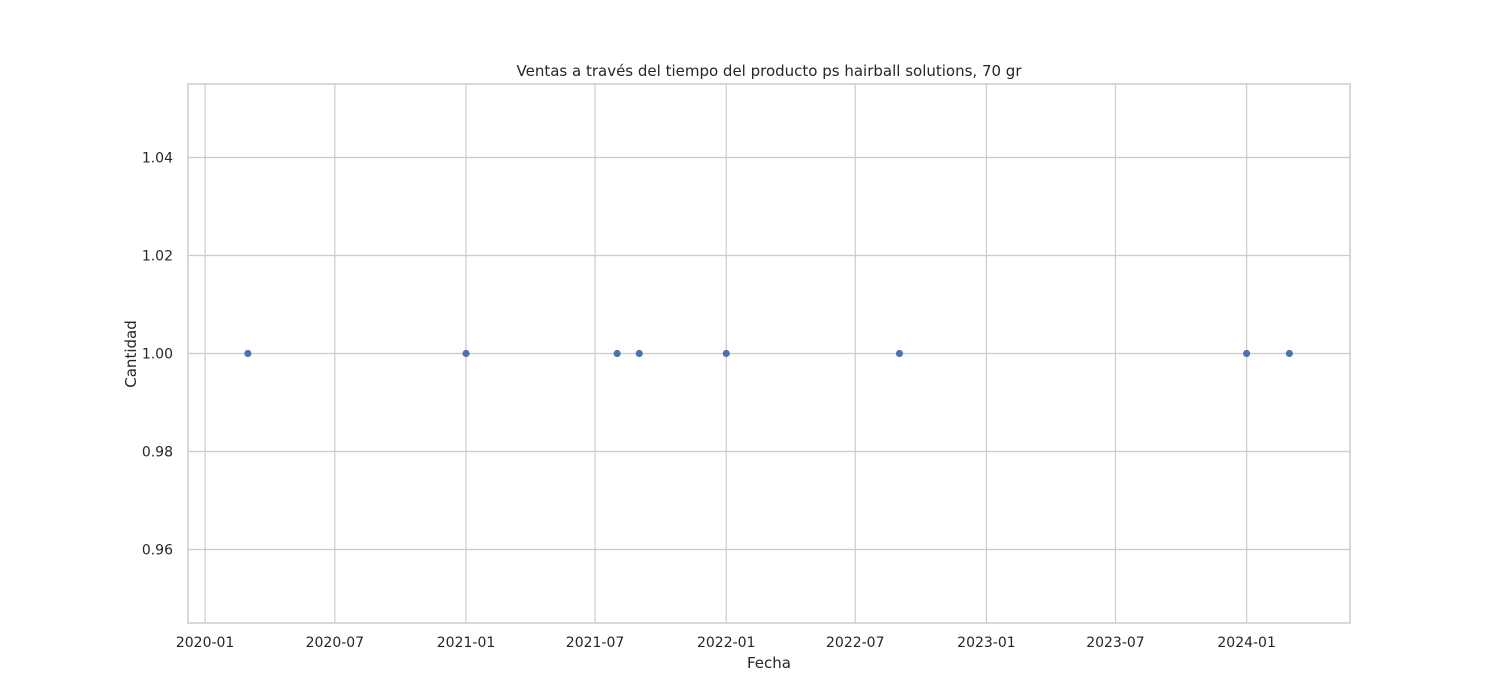  What do you see at coordinates (1115, 643) in the screenshot?
I see `x-tick-label: 2023-07` at bounding box center [1115, 643].